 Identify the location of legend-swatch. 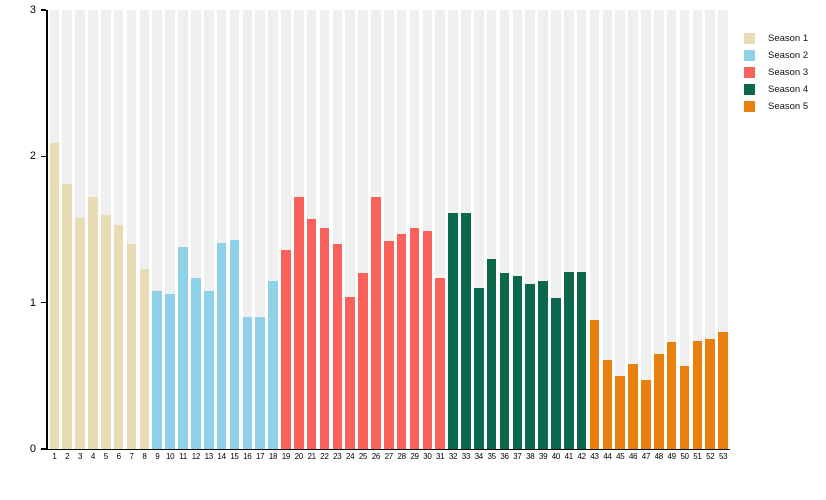
(749, 72).